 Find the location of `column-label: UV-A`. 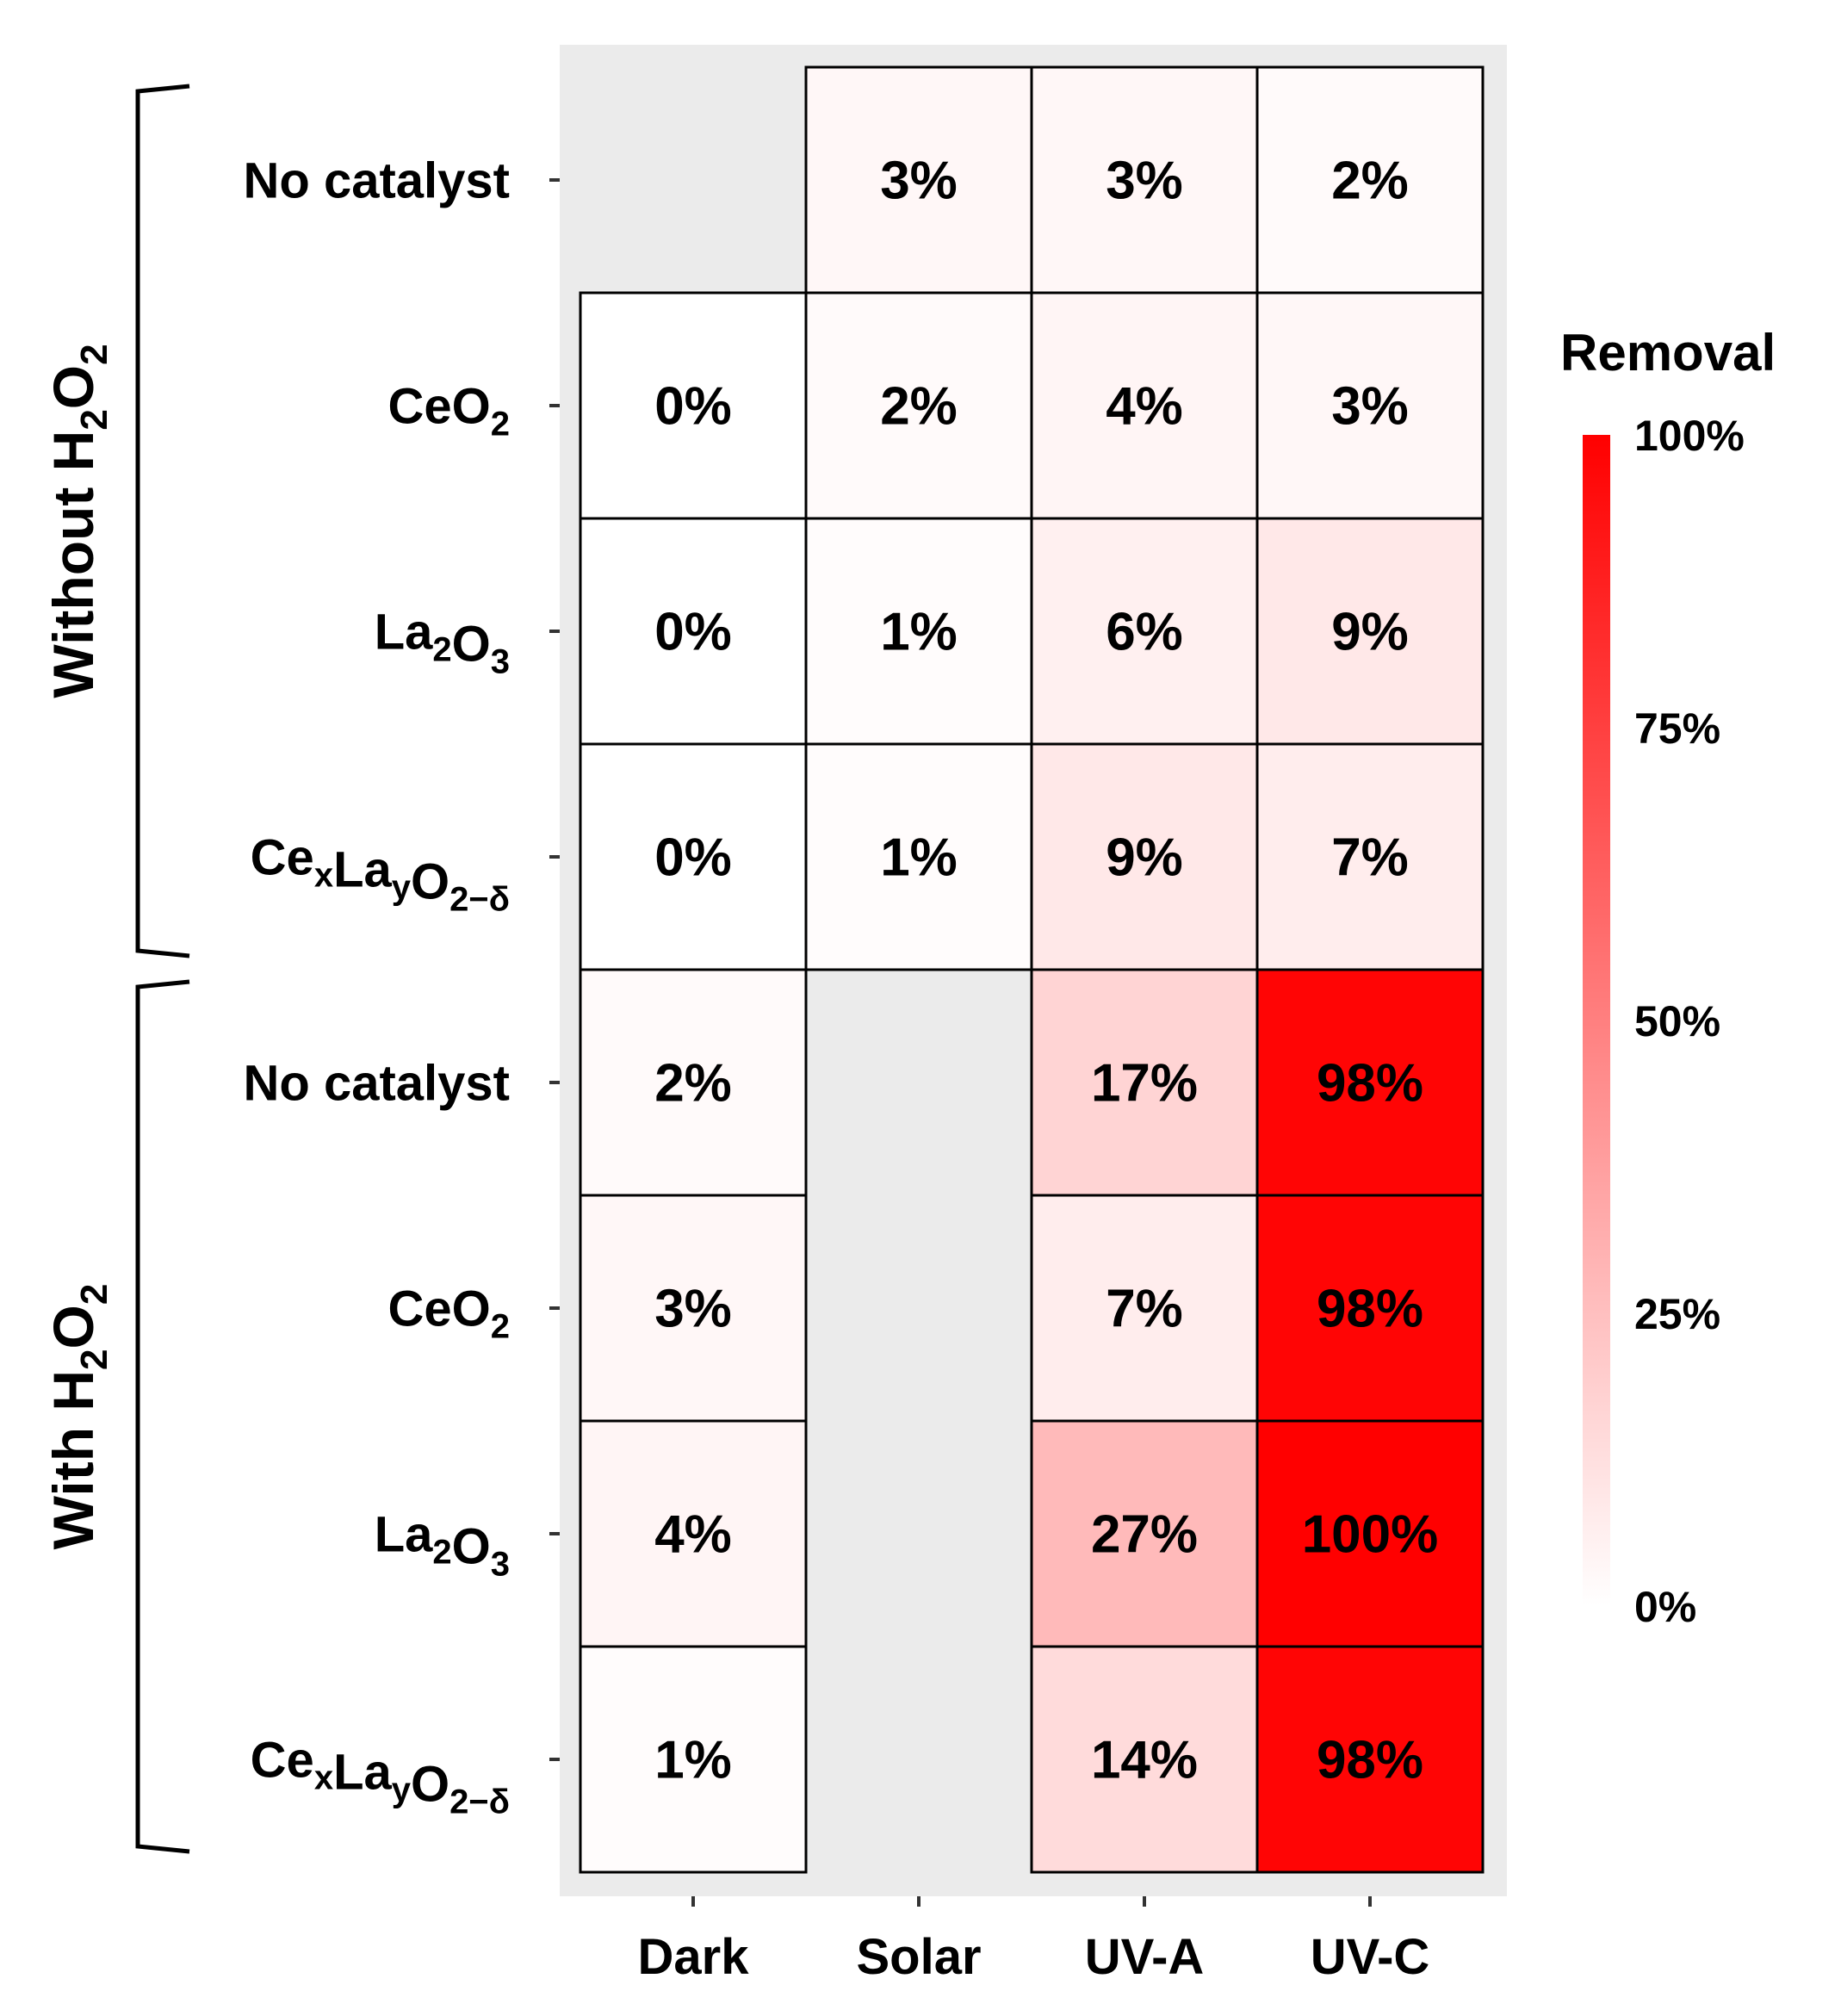

column-label: UV-A is located at coordinates (1145, 1957).